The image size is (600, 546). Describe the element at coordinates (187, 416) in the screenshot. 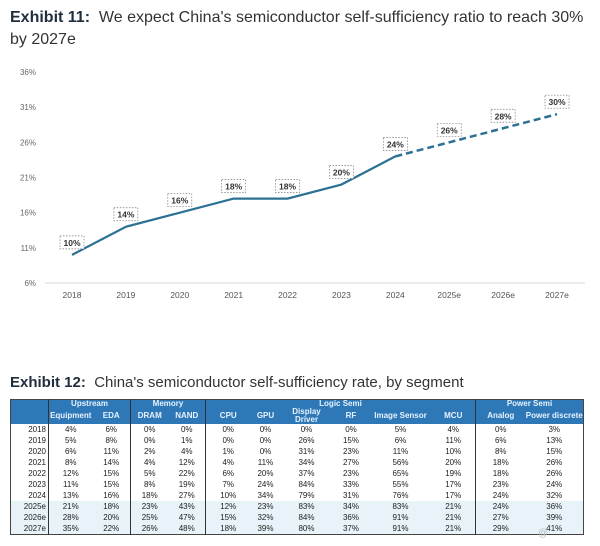

I see `column-header: NAND` at that location.